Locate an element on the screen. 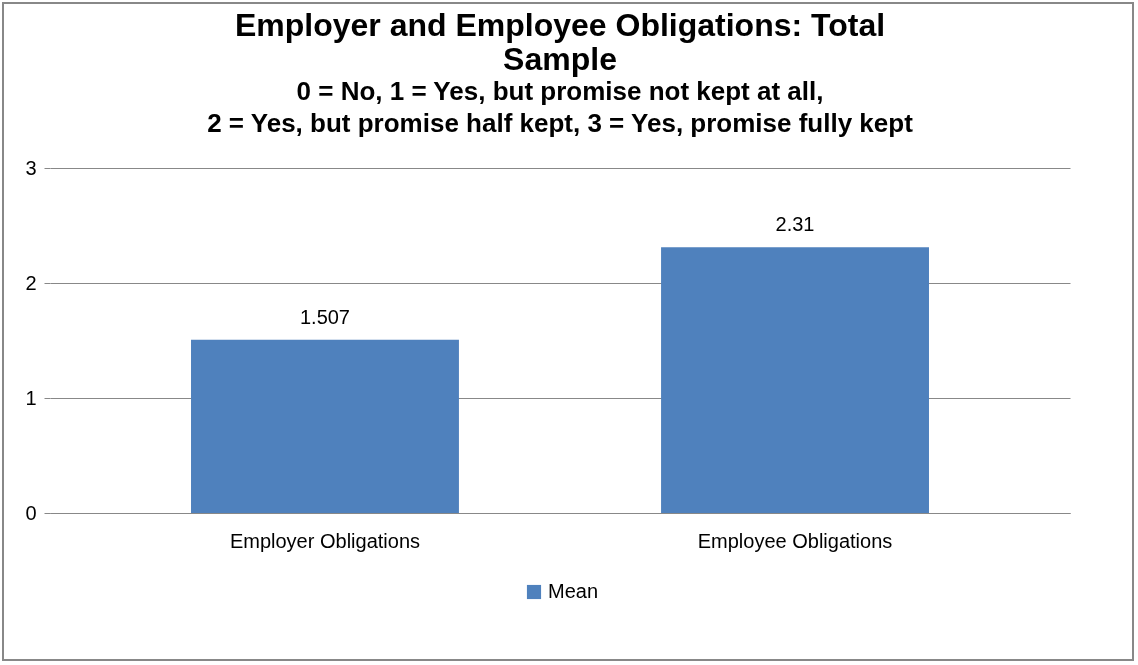  y-tick-label: 0 is located at coordinates (31, 512).